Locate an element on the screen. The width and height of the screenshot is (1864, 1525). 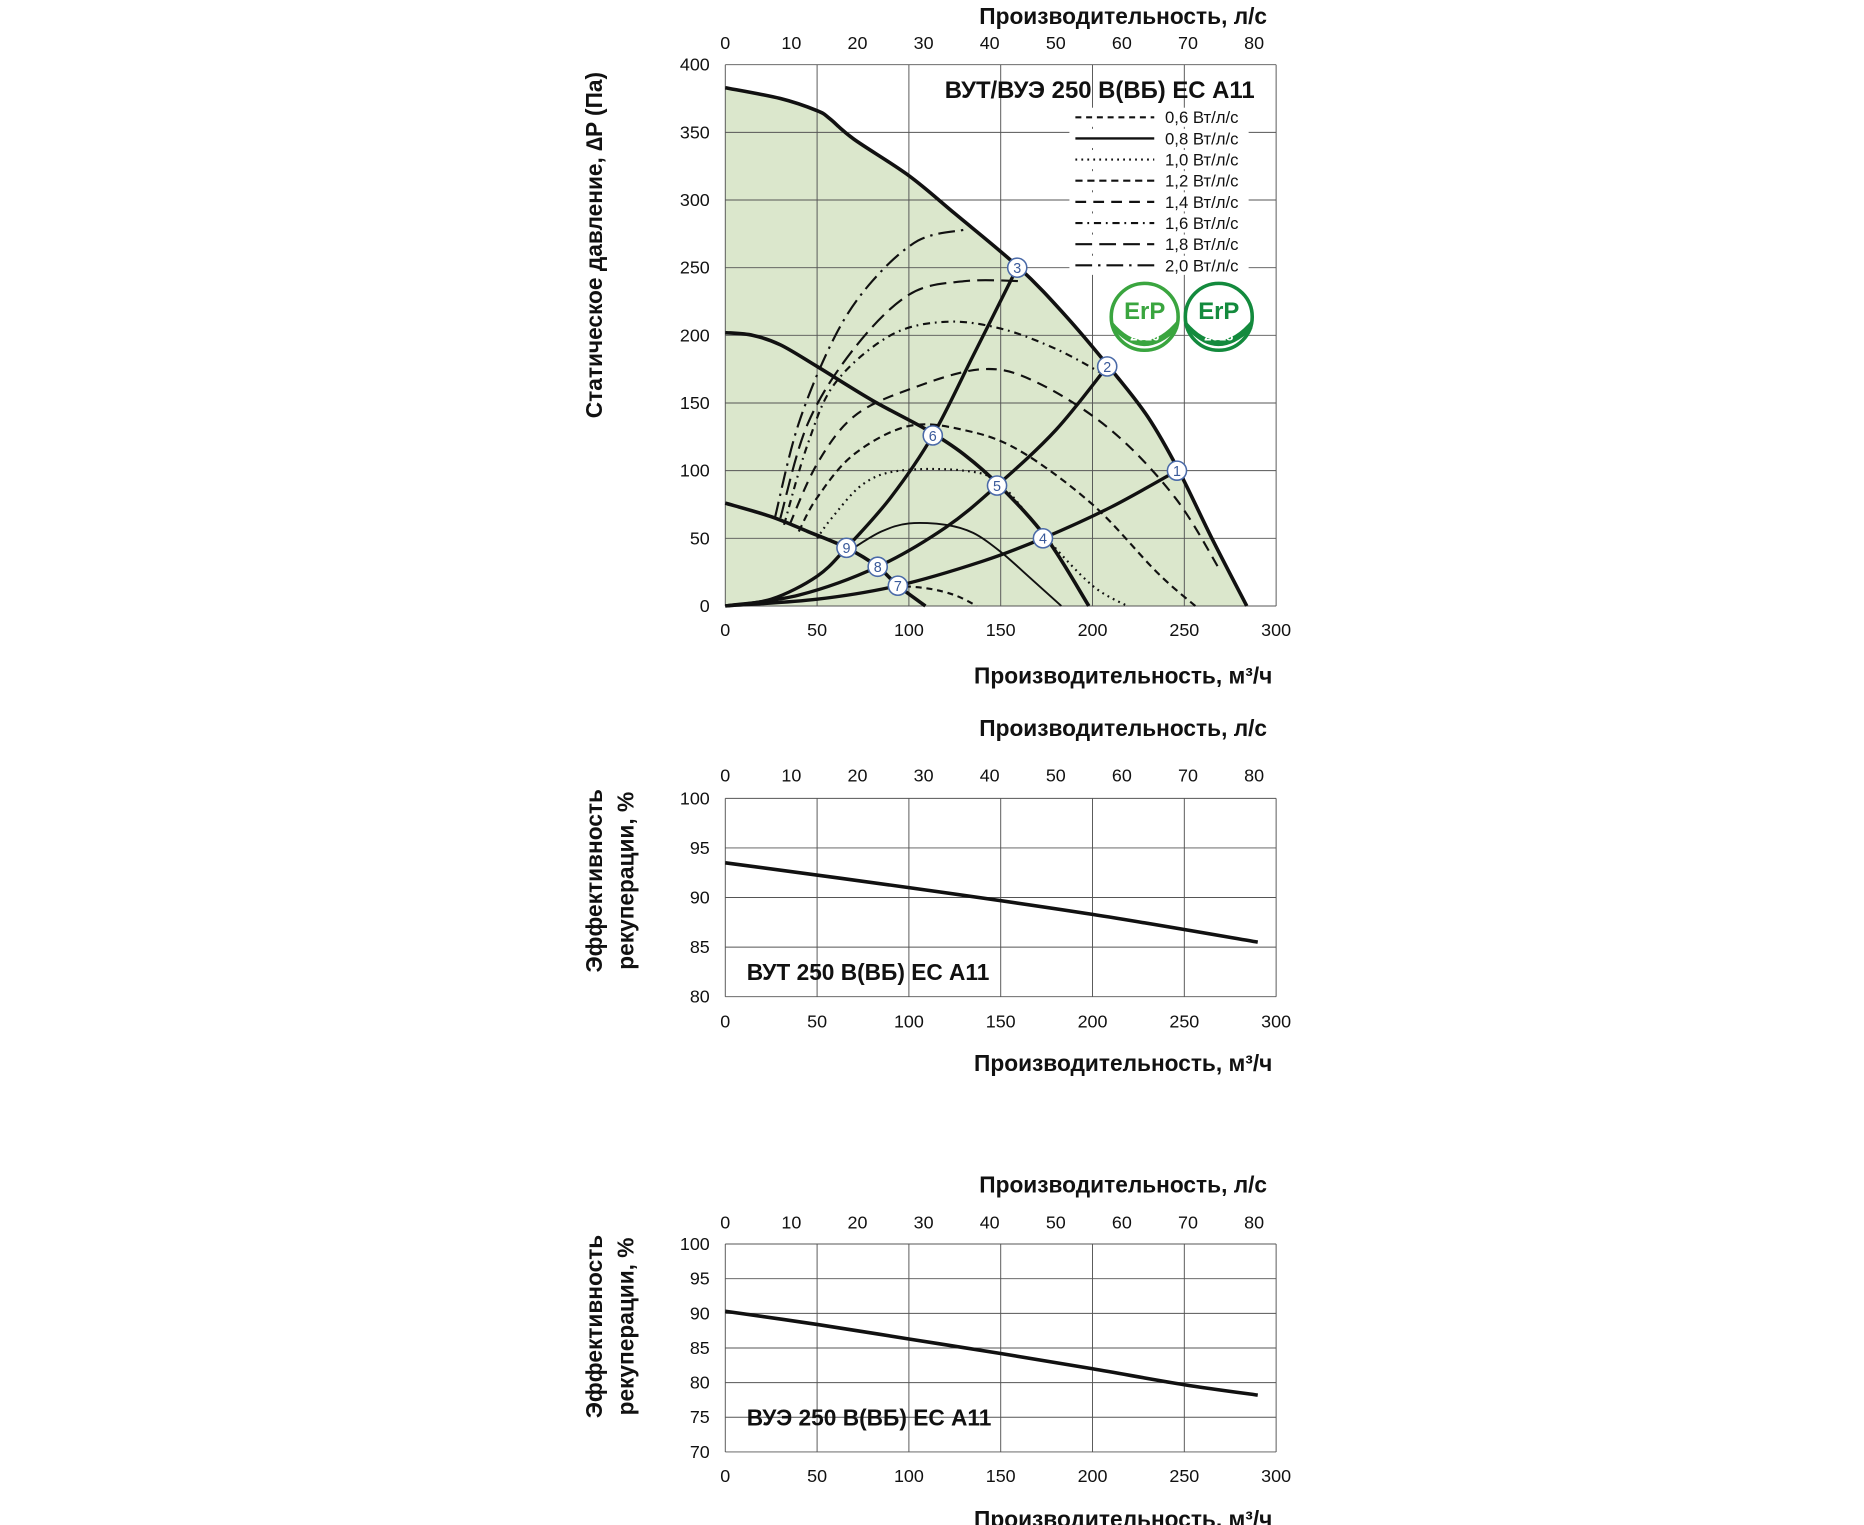
y-axis-label: Эффективность is located at coordinates (594, 1326).